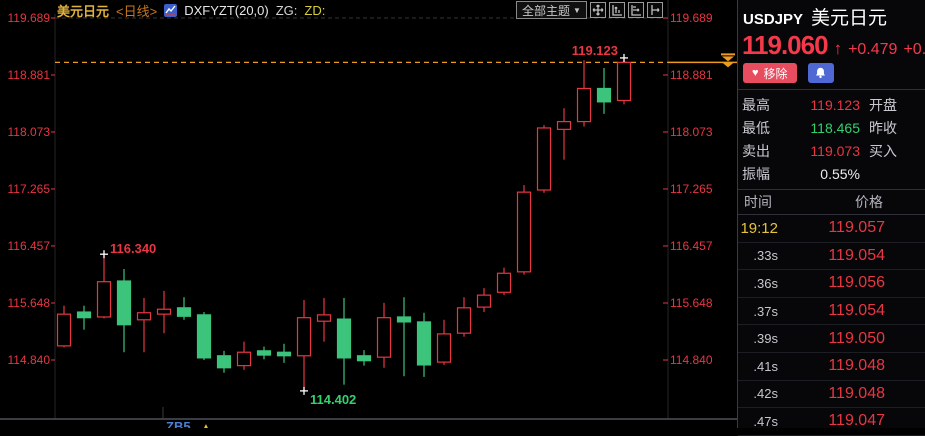 The height and width of the screenshot is (436, 925). I want to click on alert-button, so click(820, 73).